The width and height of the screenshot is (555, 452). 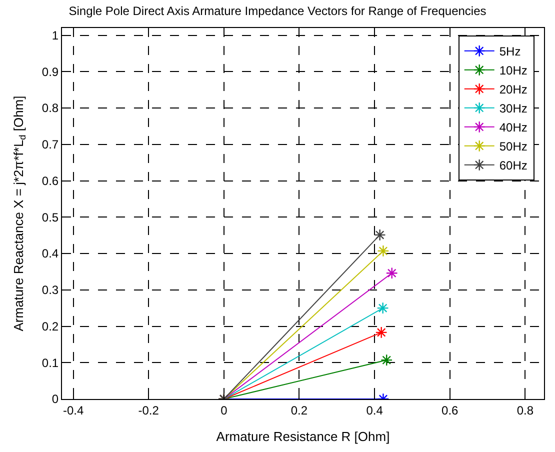 What do you see at coordinates (73, 410) in the screenshot?
I see `x-tick-label: -0.4` at bounding box center [73, 410].